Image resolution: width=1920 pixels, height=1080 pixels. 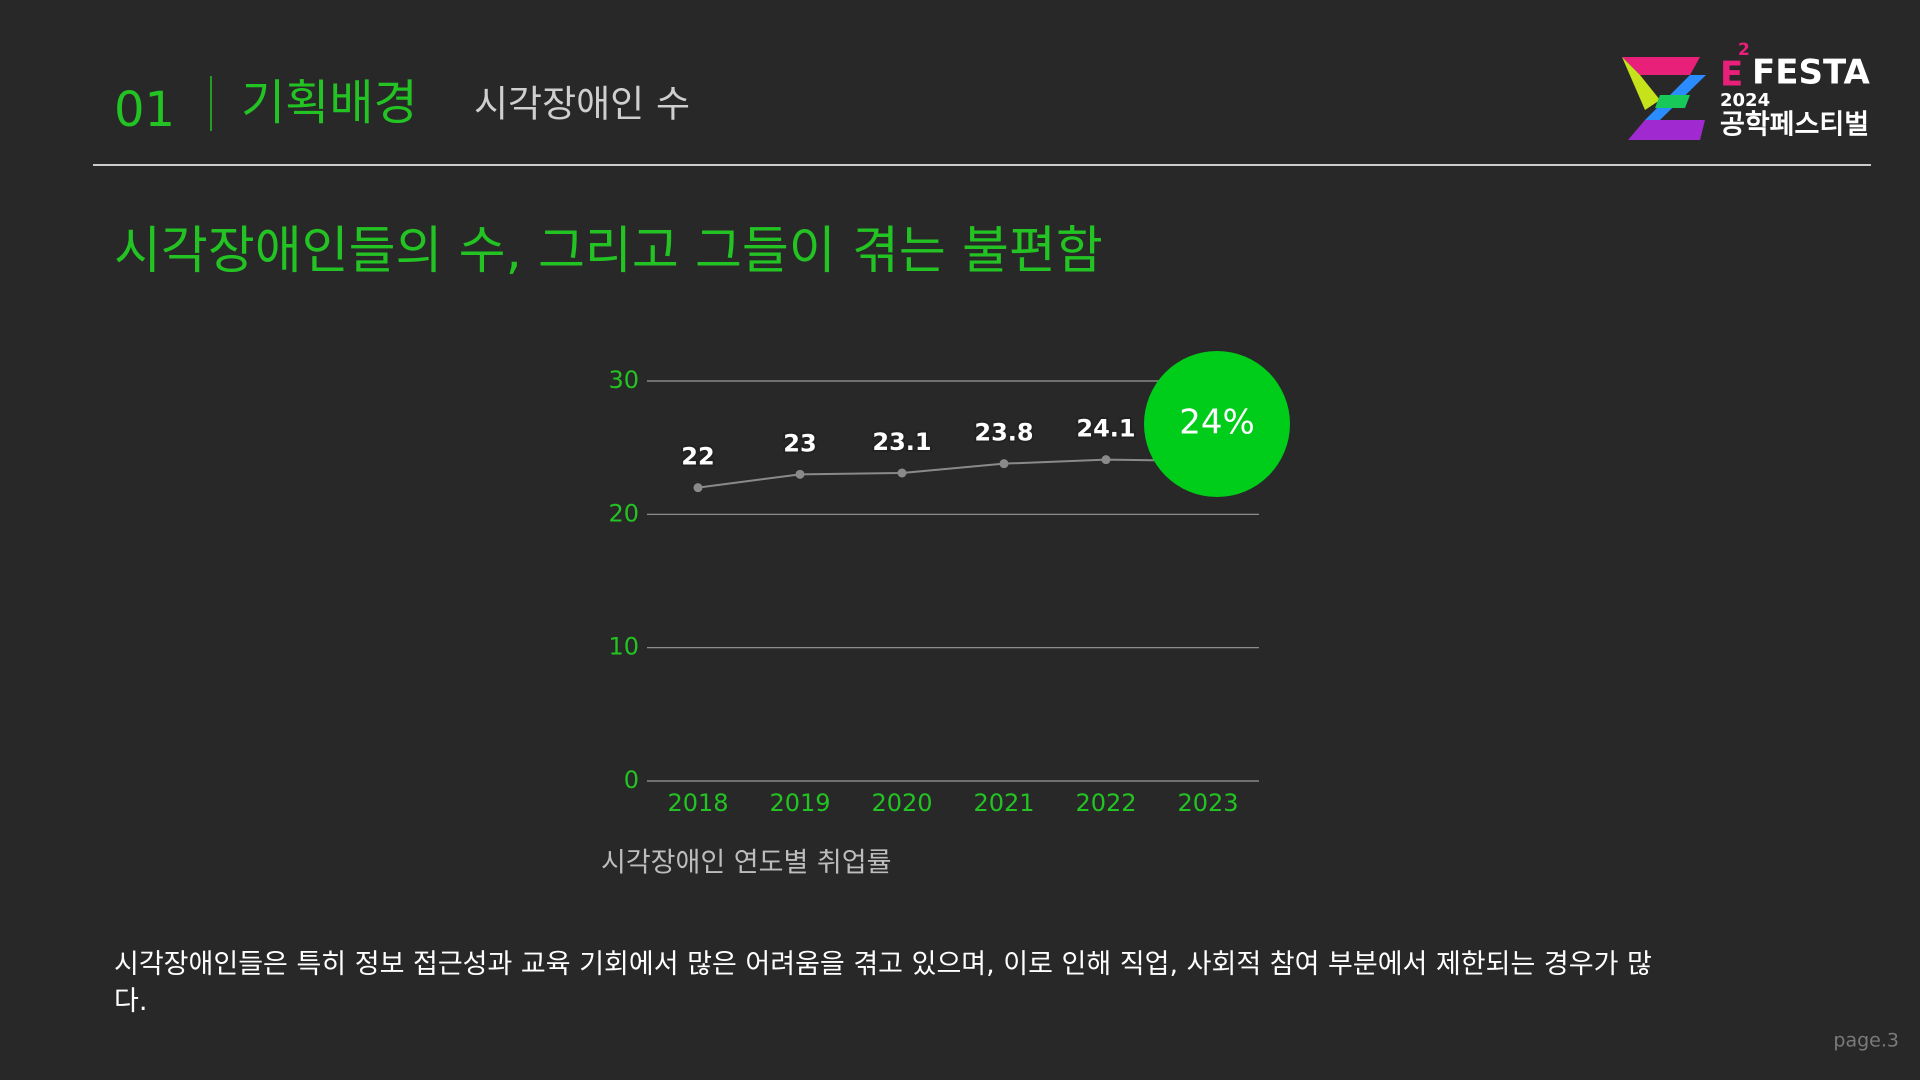 I want to click on y-tick-label: 10, so click(x=623, y=647).